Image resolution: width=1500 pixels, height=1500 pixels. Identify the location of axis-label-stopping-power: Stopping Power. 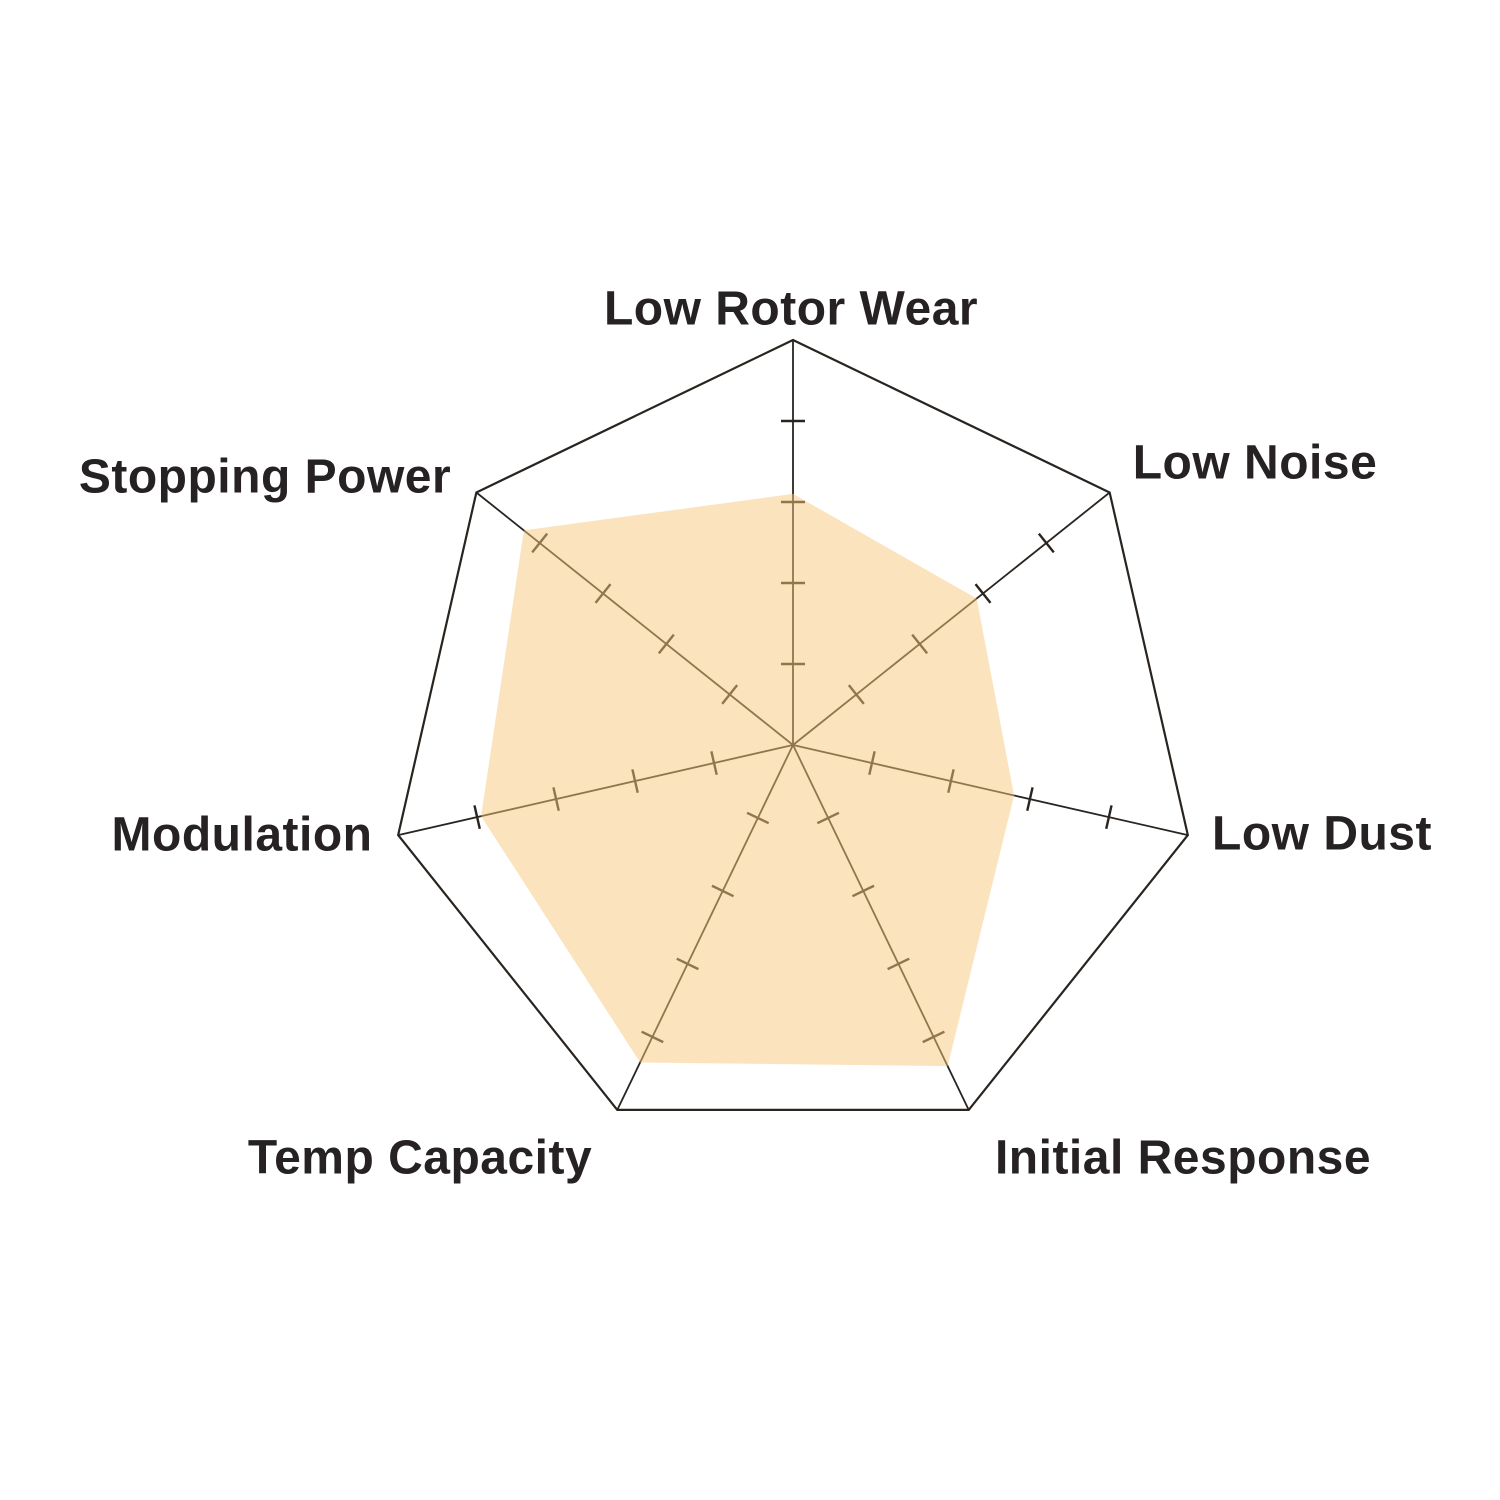
(265, 477).